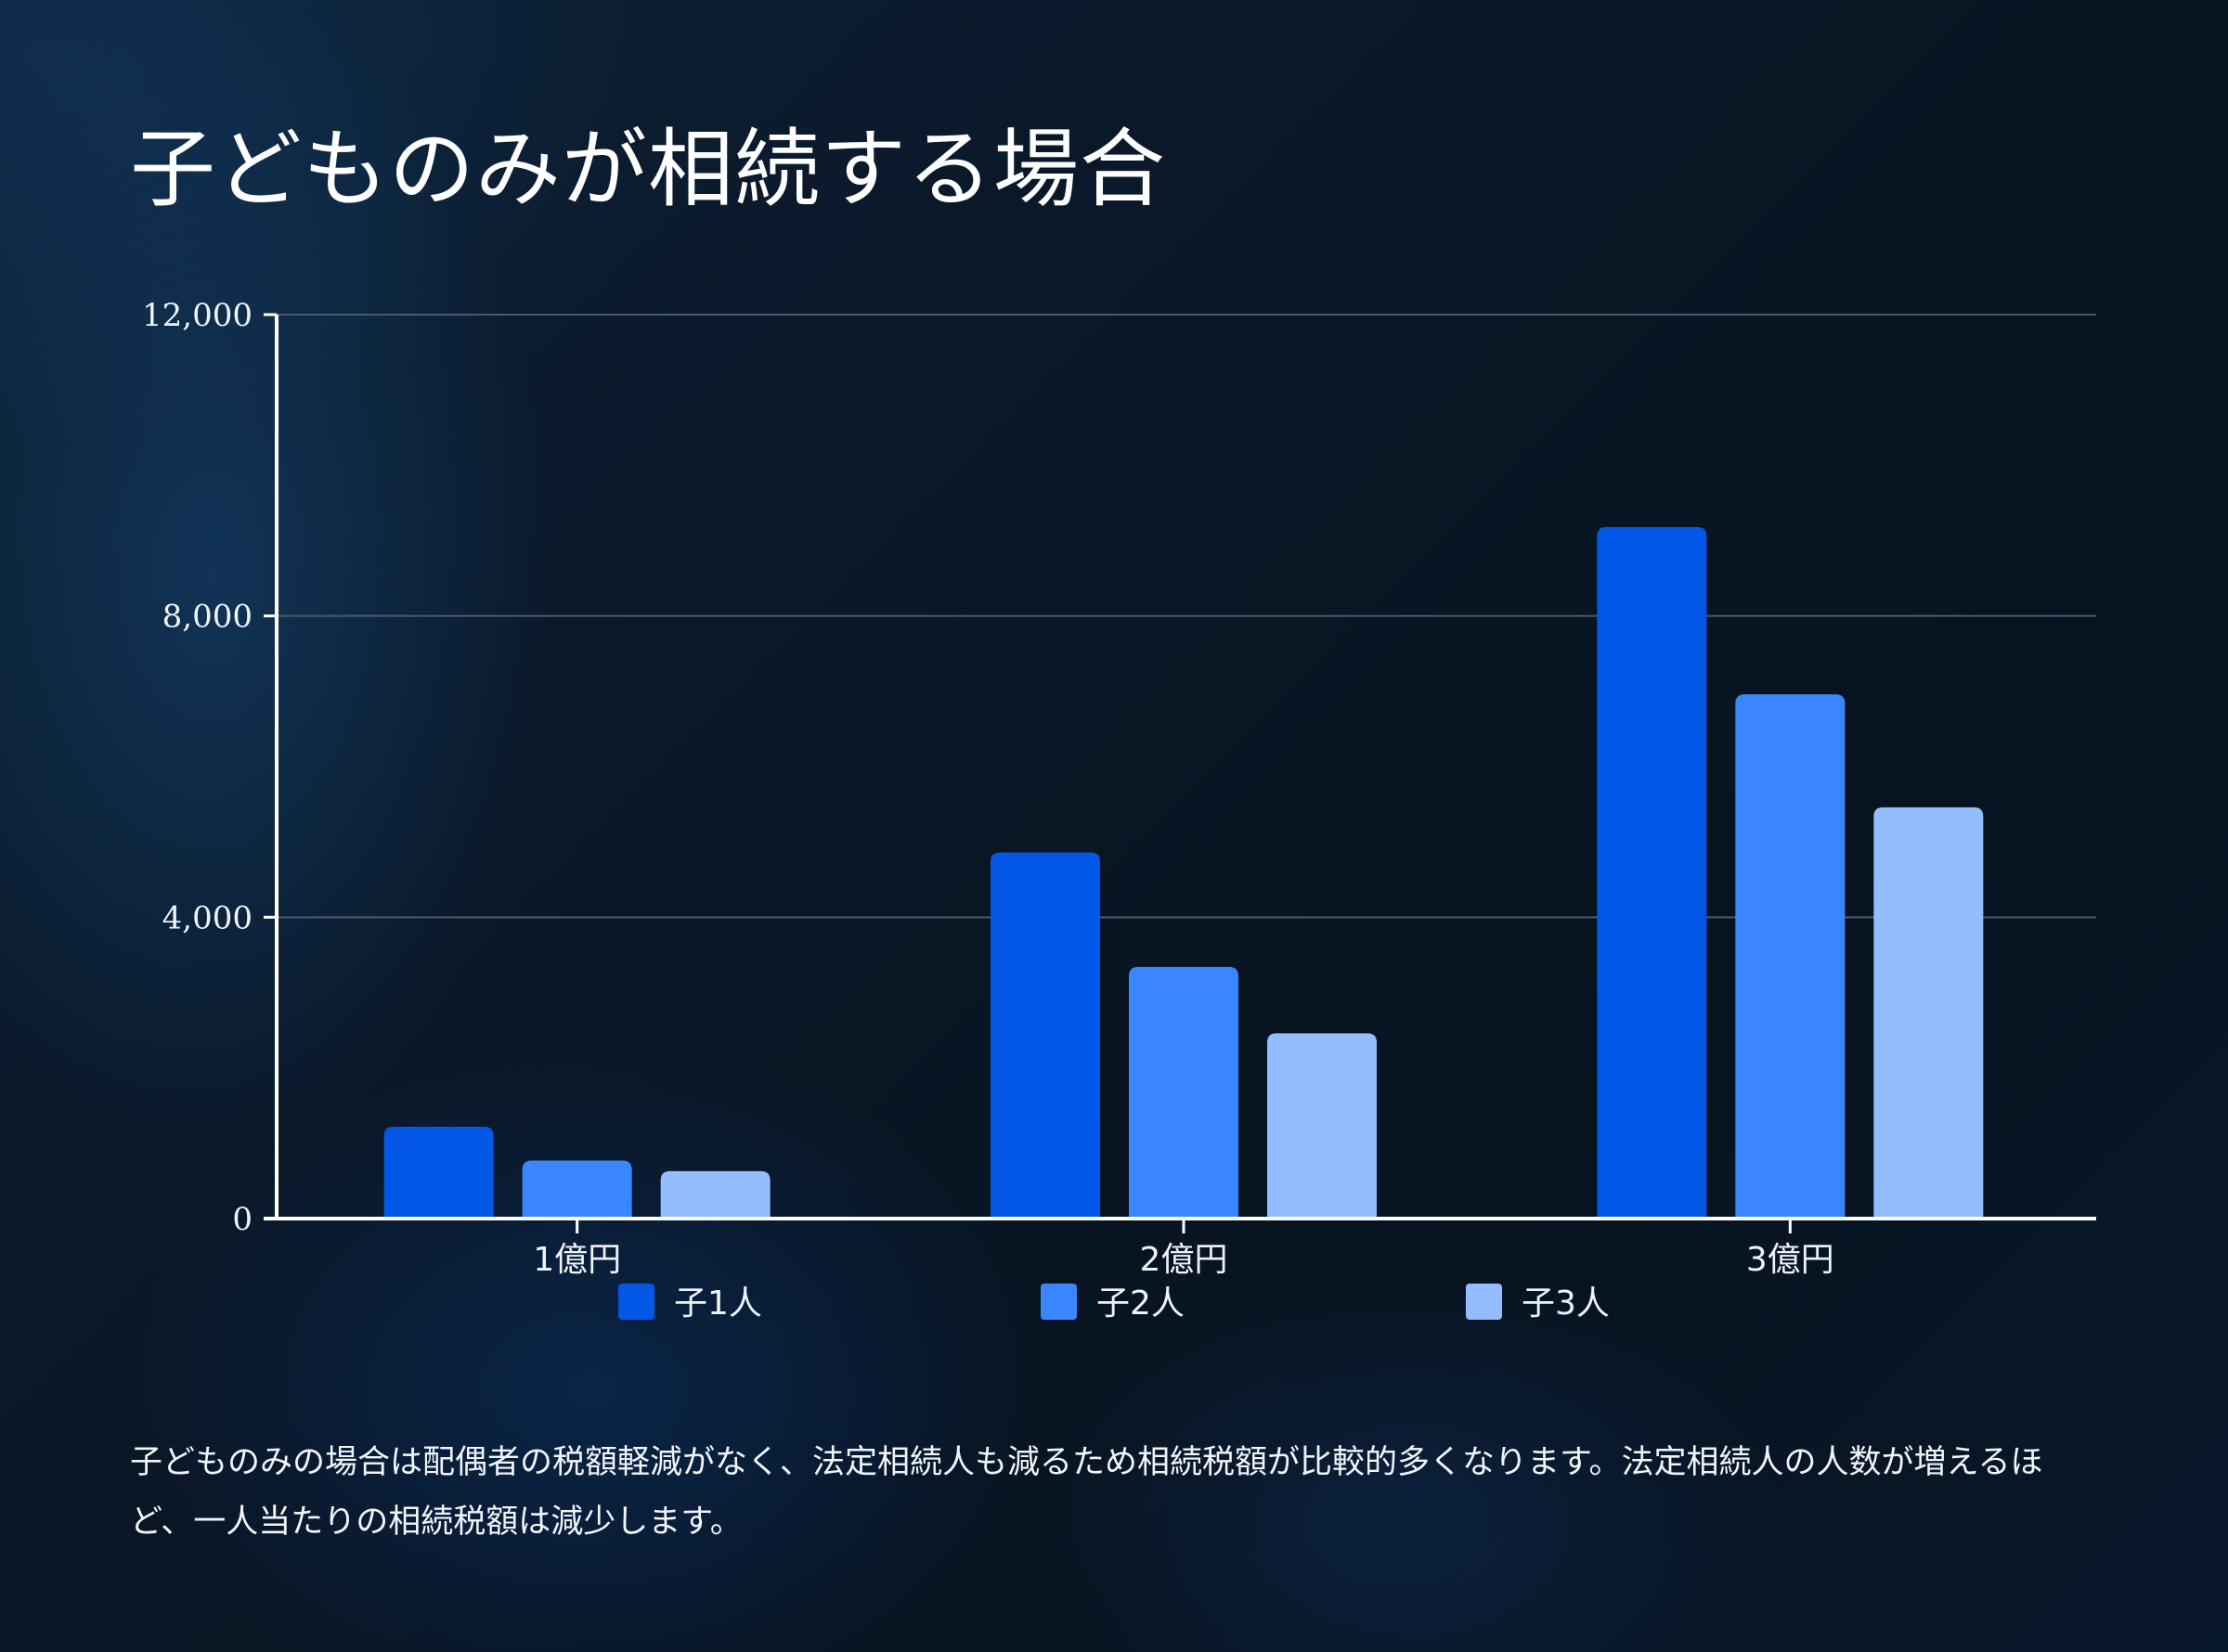 The height and width of the screenshot is (1652, 2228). Describe the element at coordinates (1790, 1260) in the screenshot. I see `category-label: 3億円` at that location.